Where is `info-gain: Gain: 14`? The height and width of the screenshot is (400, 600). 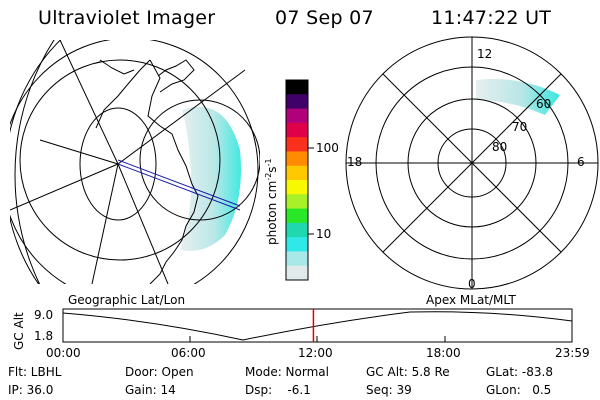
info-gain: Gain: 14 is located at coordinates (150, 390).